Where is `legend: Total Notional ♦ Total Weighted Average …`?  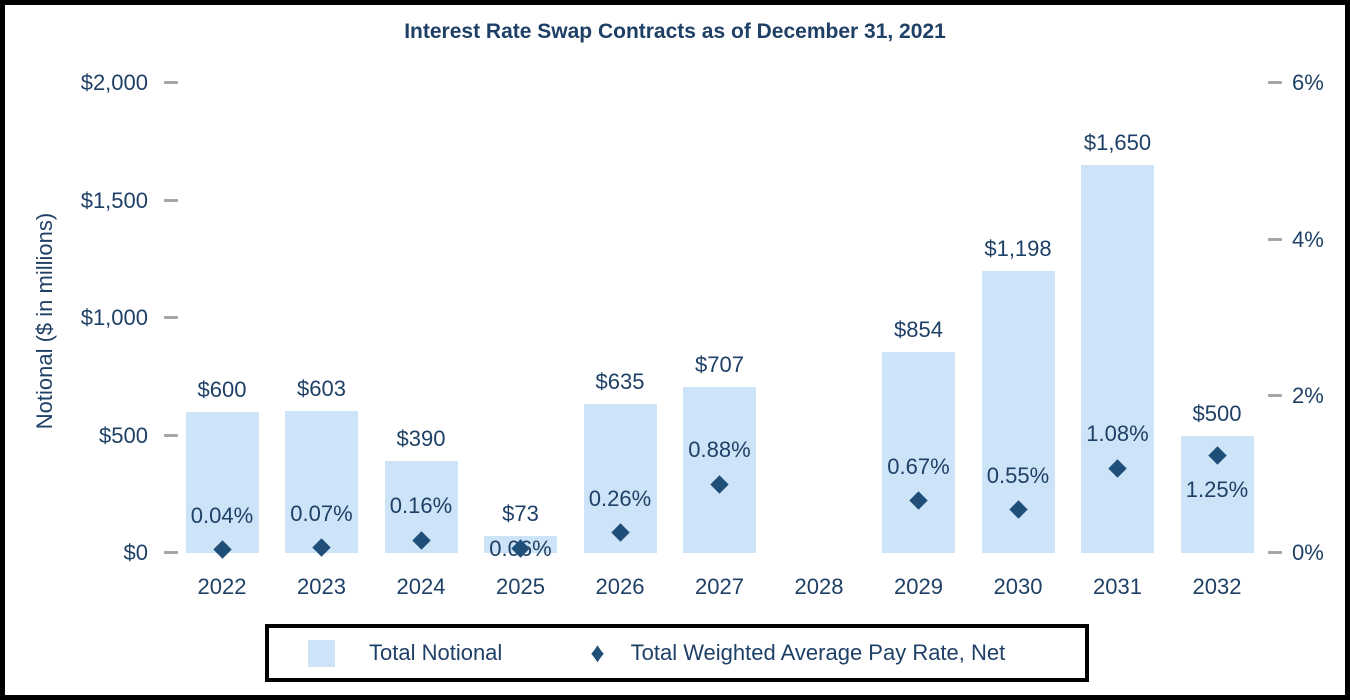
legend: Total Notional ♦ Total Weighted Average … is located at coordinates (677, 653).